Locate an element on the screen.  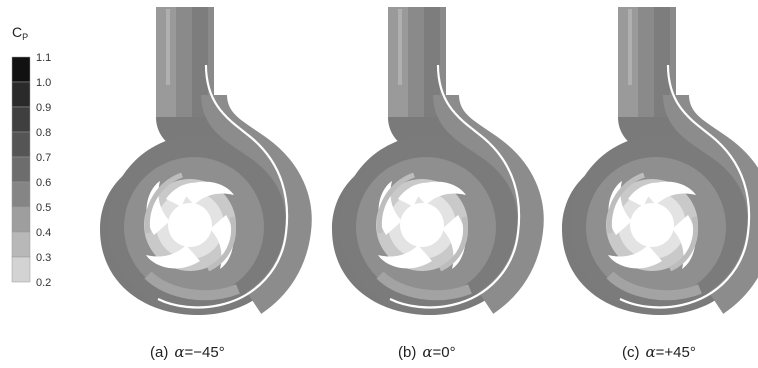
colorbar-tick-label: 0.3 is located at coordinates (43, 258).